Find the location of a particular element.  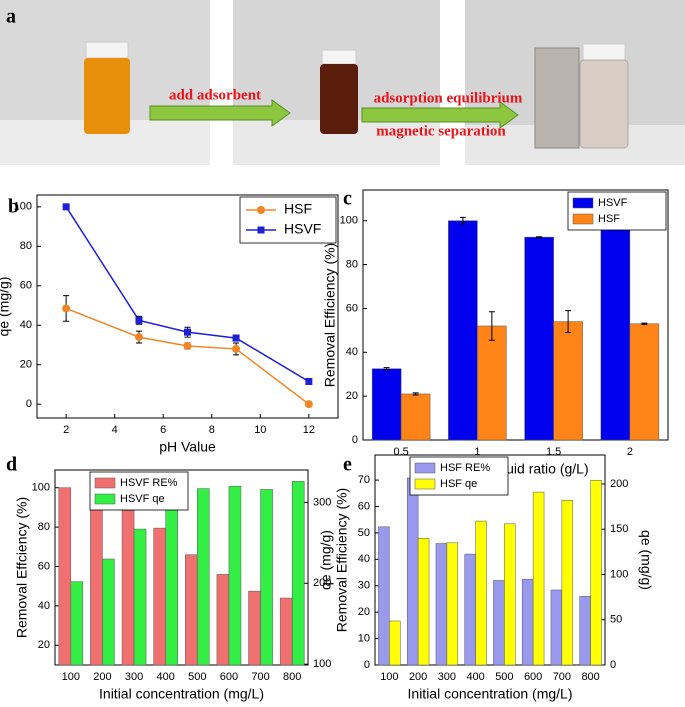

y2-axis-label: qe (mg/g) is located at coordinates (646, 560).